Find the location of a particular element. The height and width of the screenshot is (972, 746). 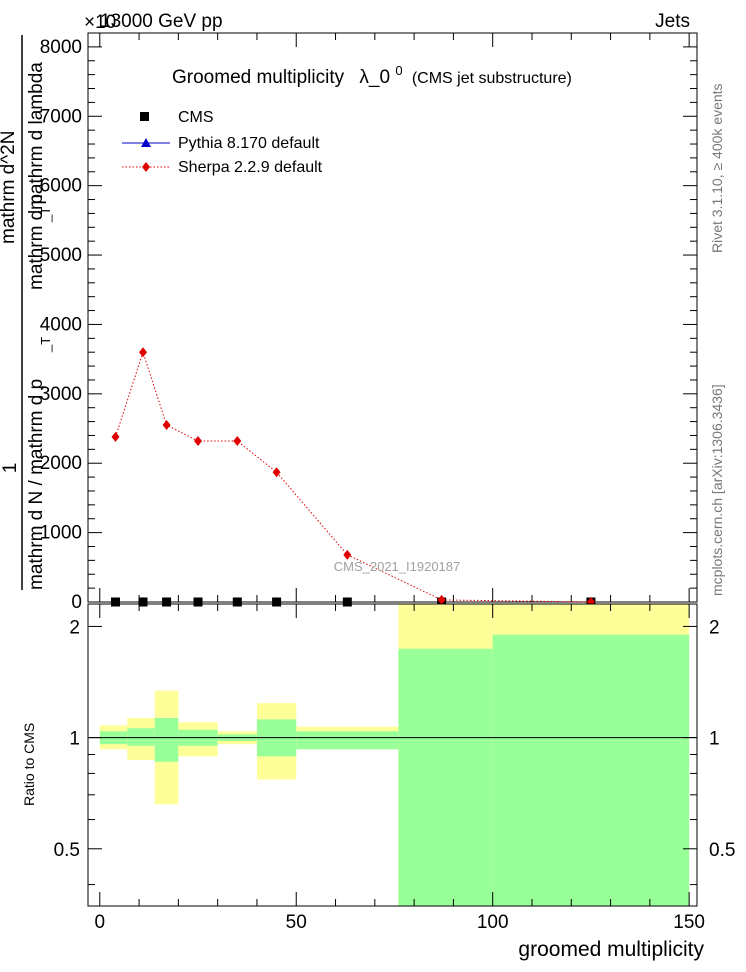

ratio-x-tick-label: 50 is located at coordinates (296, 922).